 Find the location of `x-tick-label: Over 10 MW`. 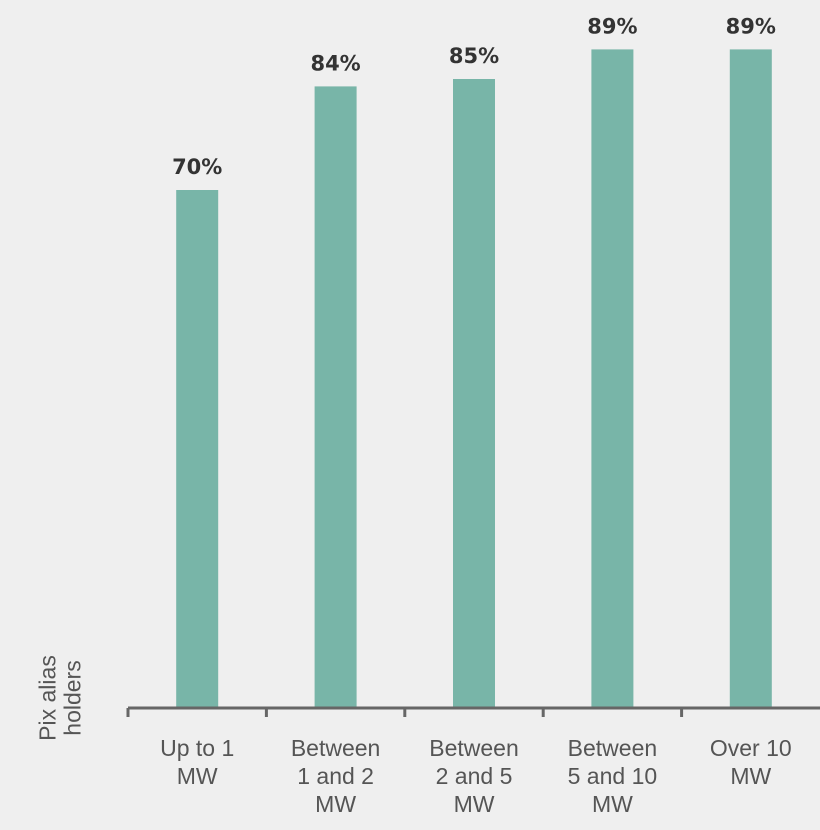

x-tick-label: Over 10 MW is located at coordinates (751, 762).